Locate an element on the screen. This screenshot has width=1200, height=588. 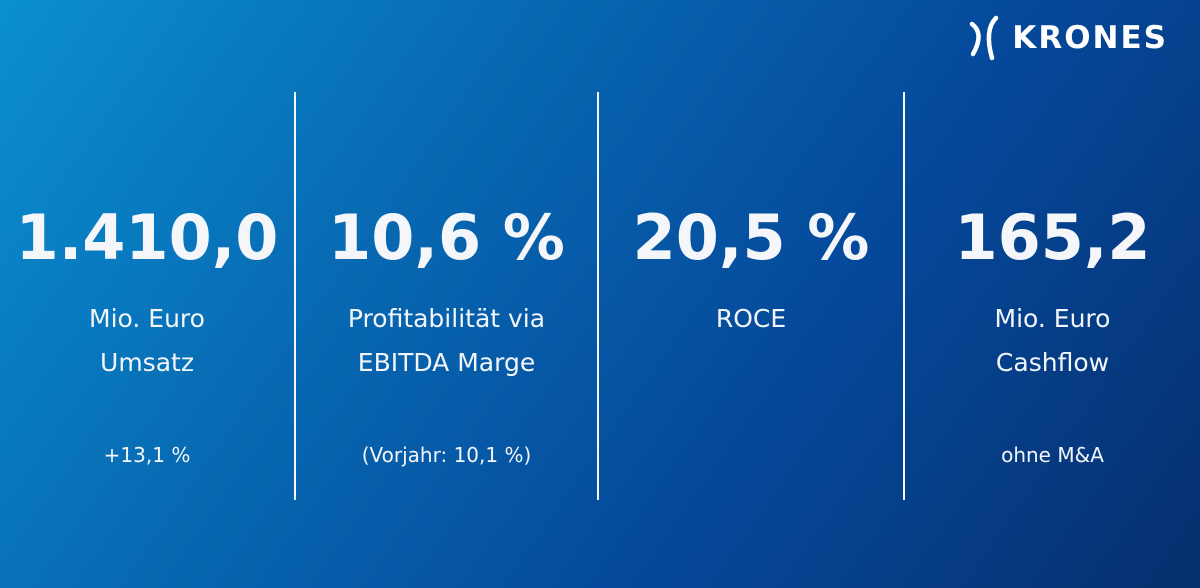
kpi-label-line2: Umsatz is located at coordinates (147, 362).